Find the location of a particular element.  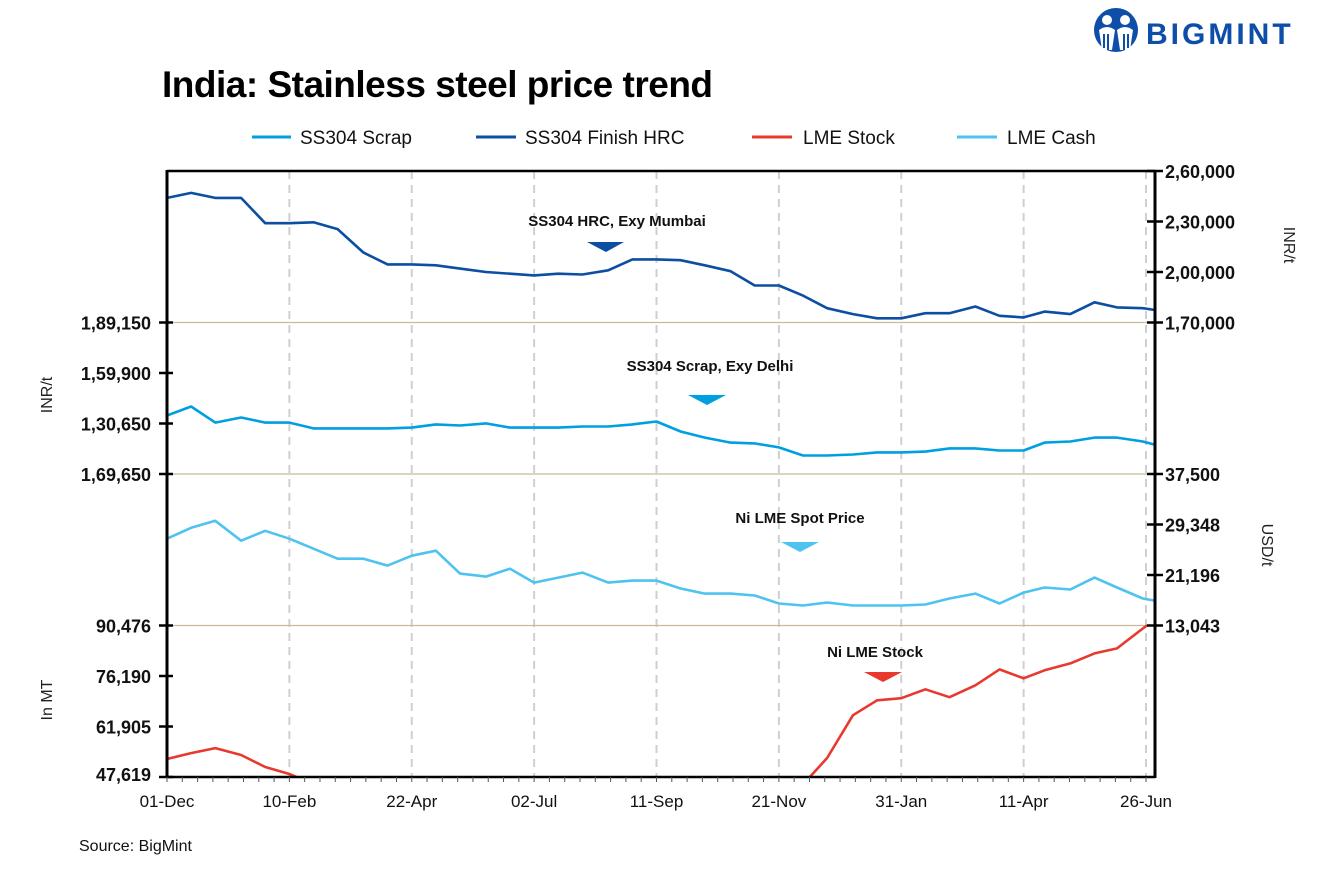

y-tick-label: 1,69,650 is located at coordinates (116, 475).